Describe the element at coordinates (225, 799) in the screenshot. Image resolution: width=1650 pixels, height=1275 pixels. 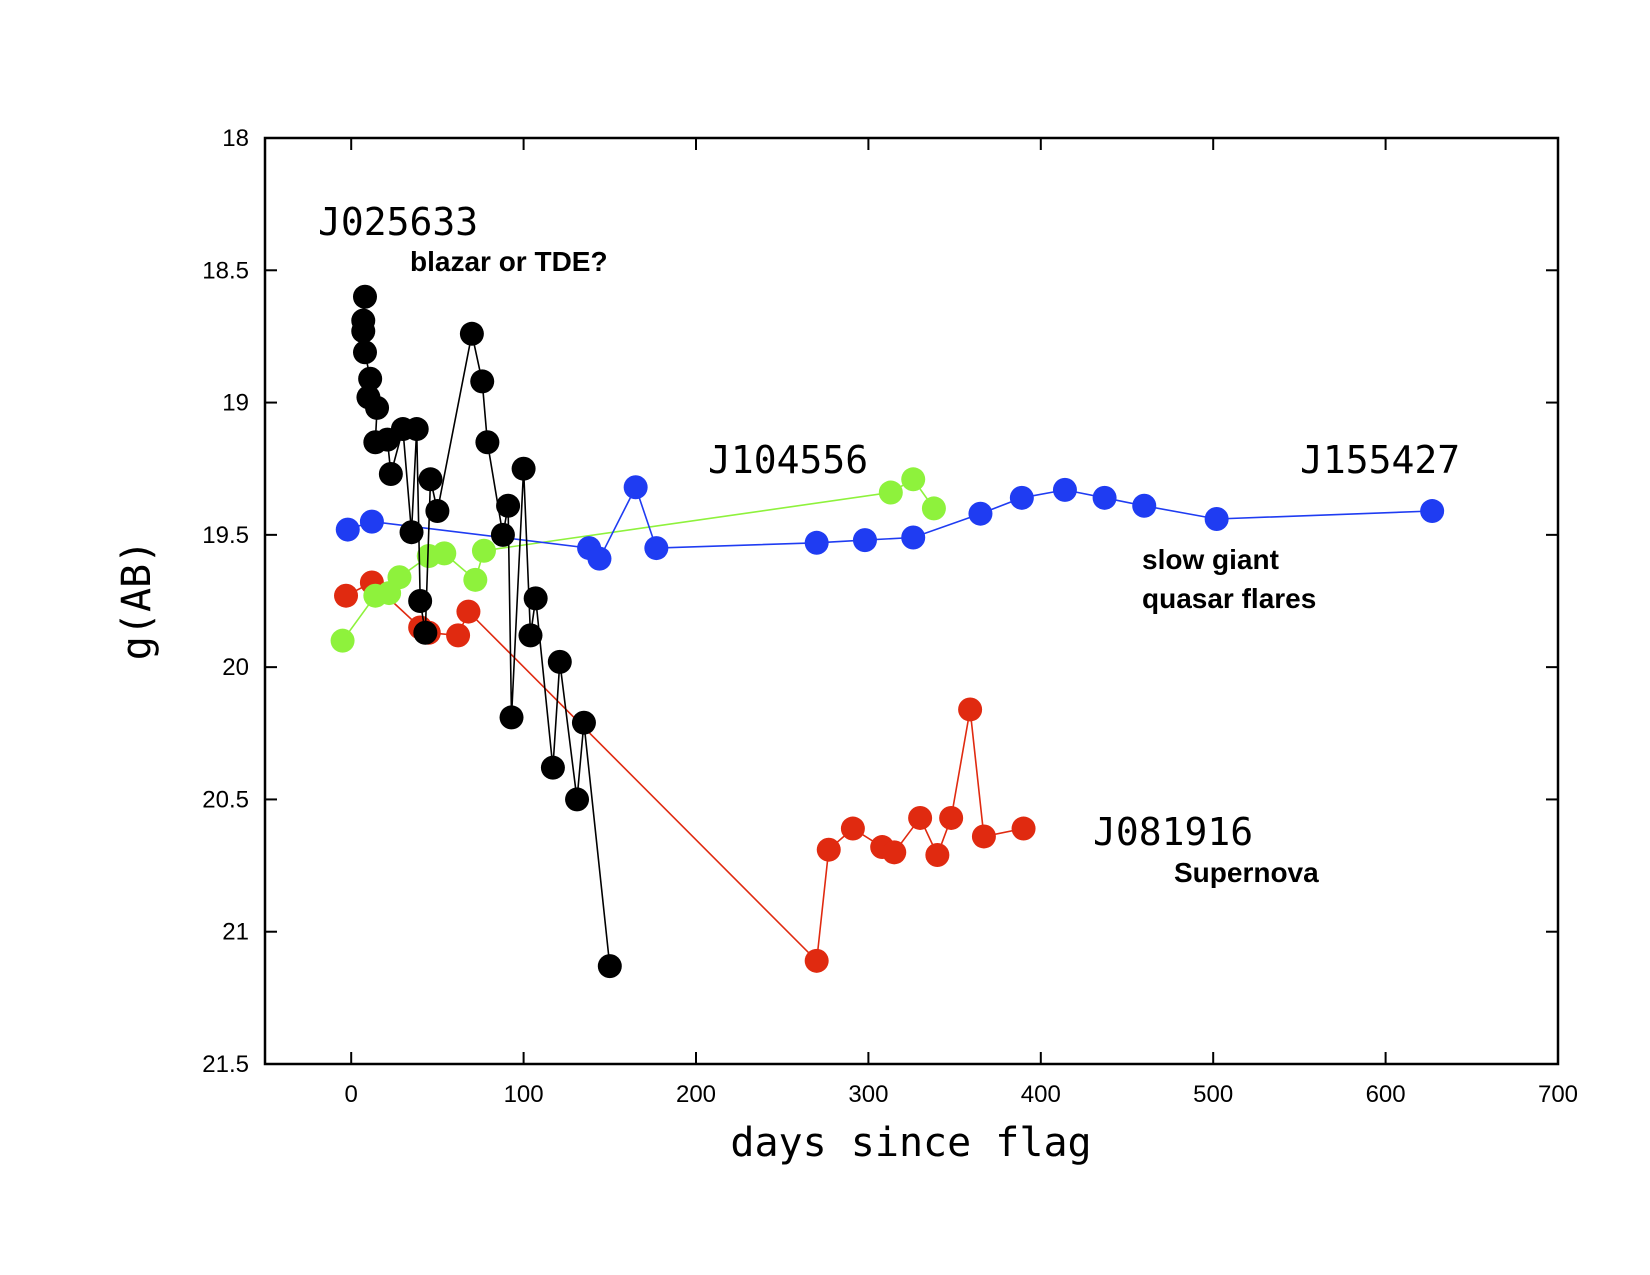
I see `y-tick-label: 20.5` at that location.